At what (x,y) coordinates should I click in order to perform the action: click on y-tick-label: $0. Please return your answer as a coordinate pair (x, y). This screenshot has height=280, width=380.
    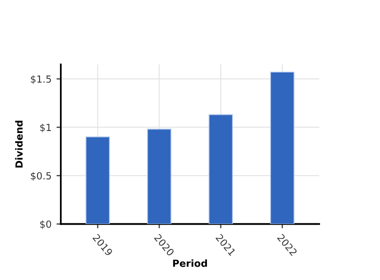
    Looking at the image, I should click on (46, 225).